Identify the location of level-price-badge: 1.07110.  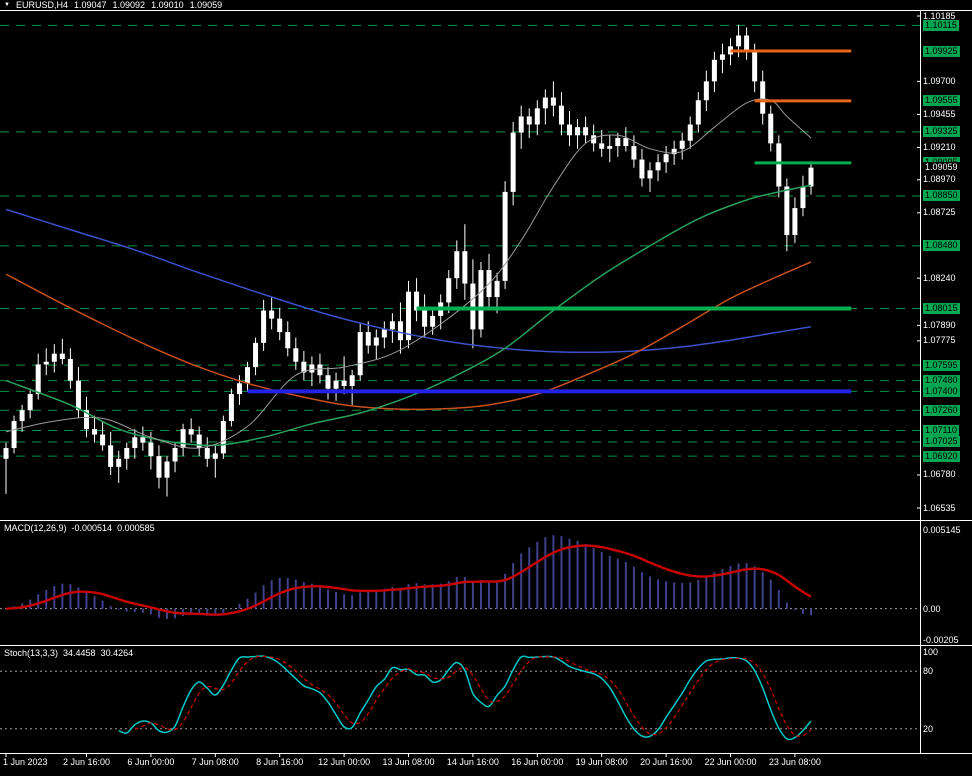
(941, 430).